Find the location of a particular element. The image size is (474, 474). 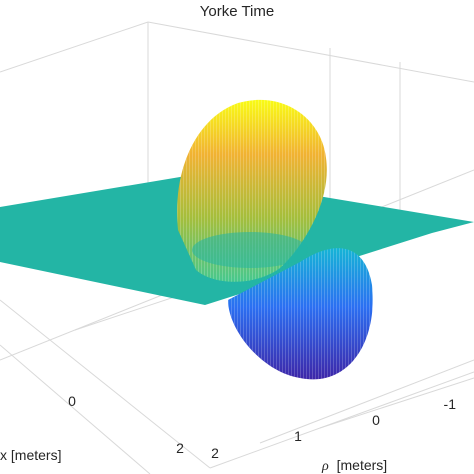

surface-lobe-negative is located at coordinates (300, 314).